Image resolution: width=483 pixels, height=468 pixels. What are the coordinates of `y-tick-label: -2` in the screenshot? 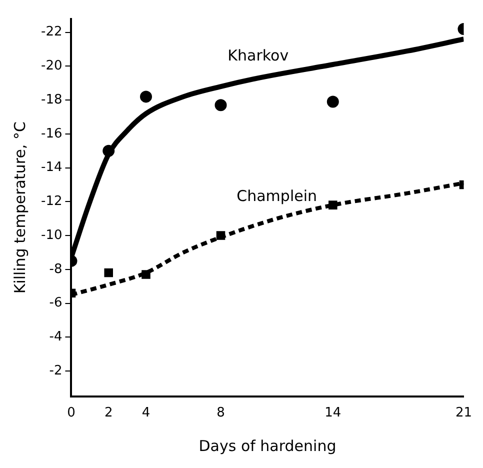 It's located at (55, 370).